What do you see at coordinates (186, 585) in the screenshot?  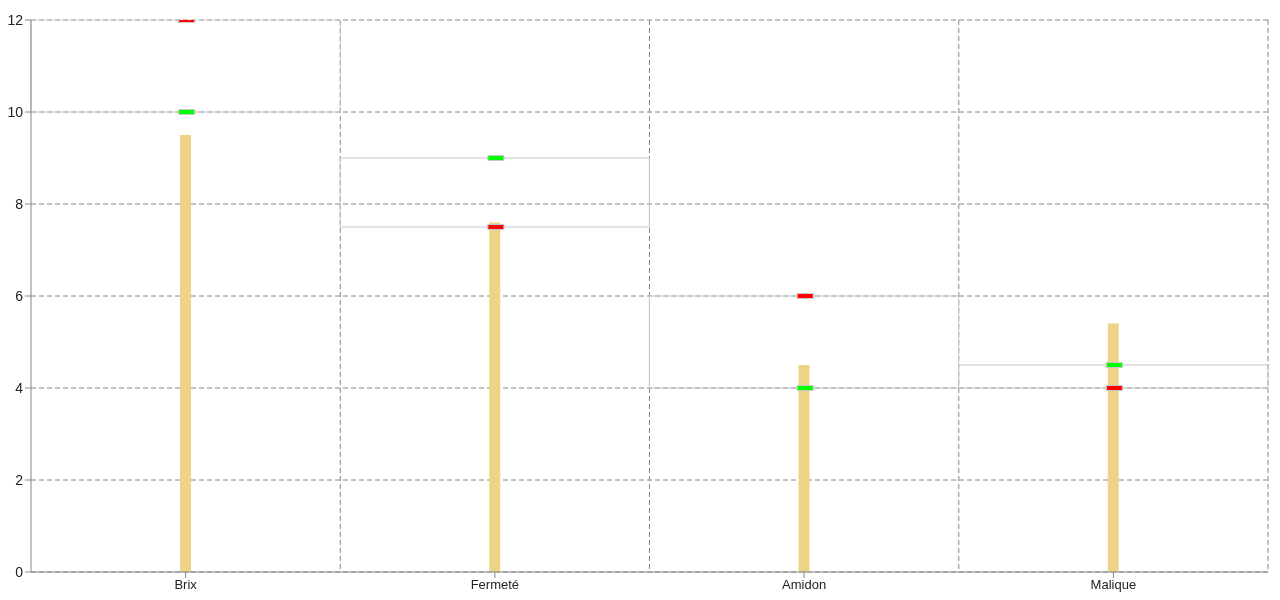 I see `x-tick-label: Brix` at bounding box center [186, 585].